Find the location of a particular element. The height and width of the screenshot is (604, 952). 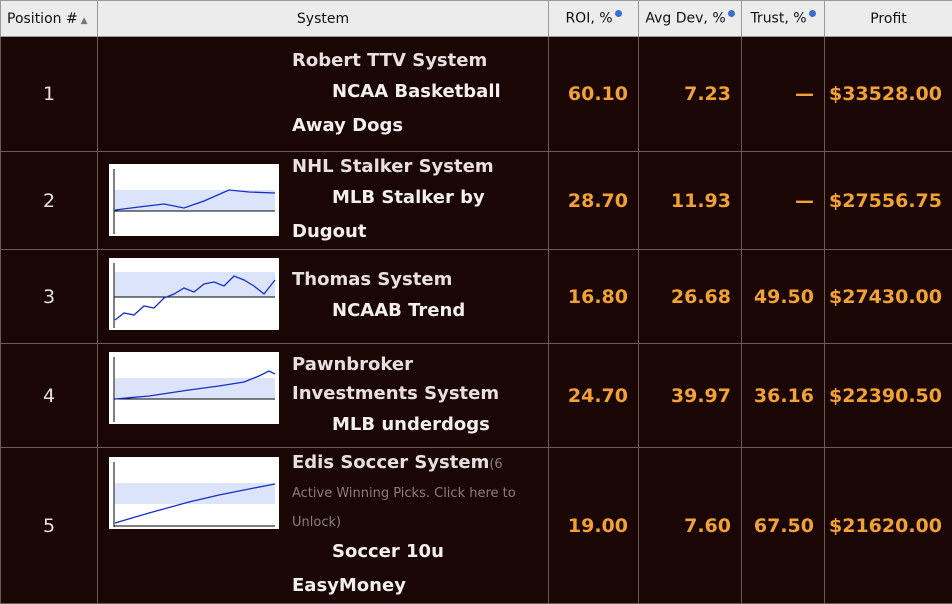

subsystem-name: MLB underdogs is located at coordinates (415, 425).